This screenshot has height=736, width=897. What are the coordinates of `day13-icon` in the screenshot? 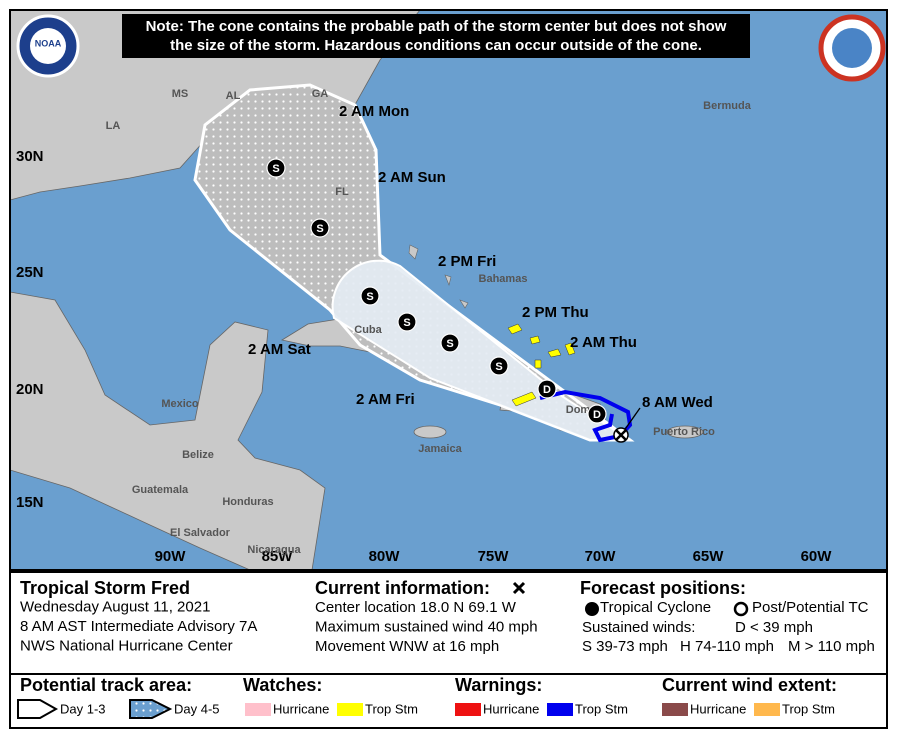 It's located at (38, 709).